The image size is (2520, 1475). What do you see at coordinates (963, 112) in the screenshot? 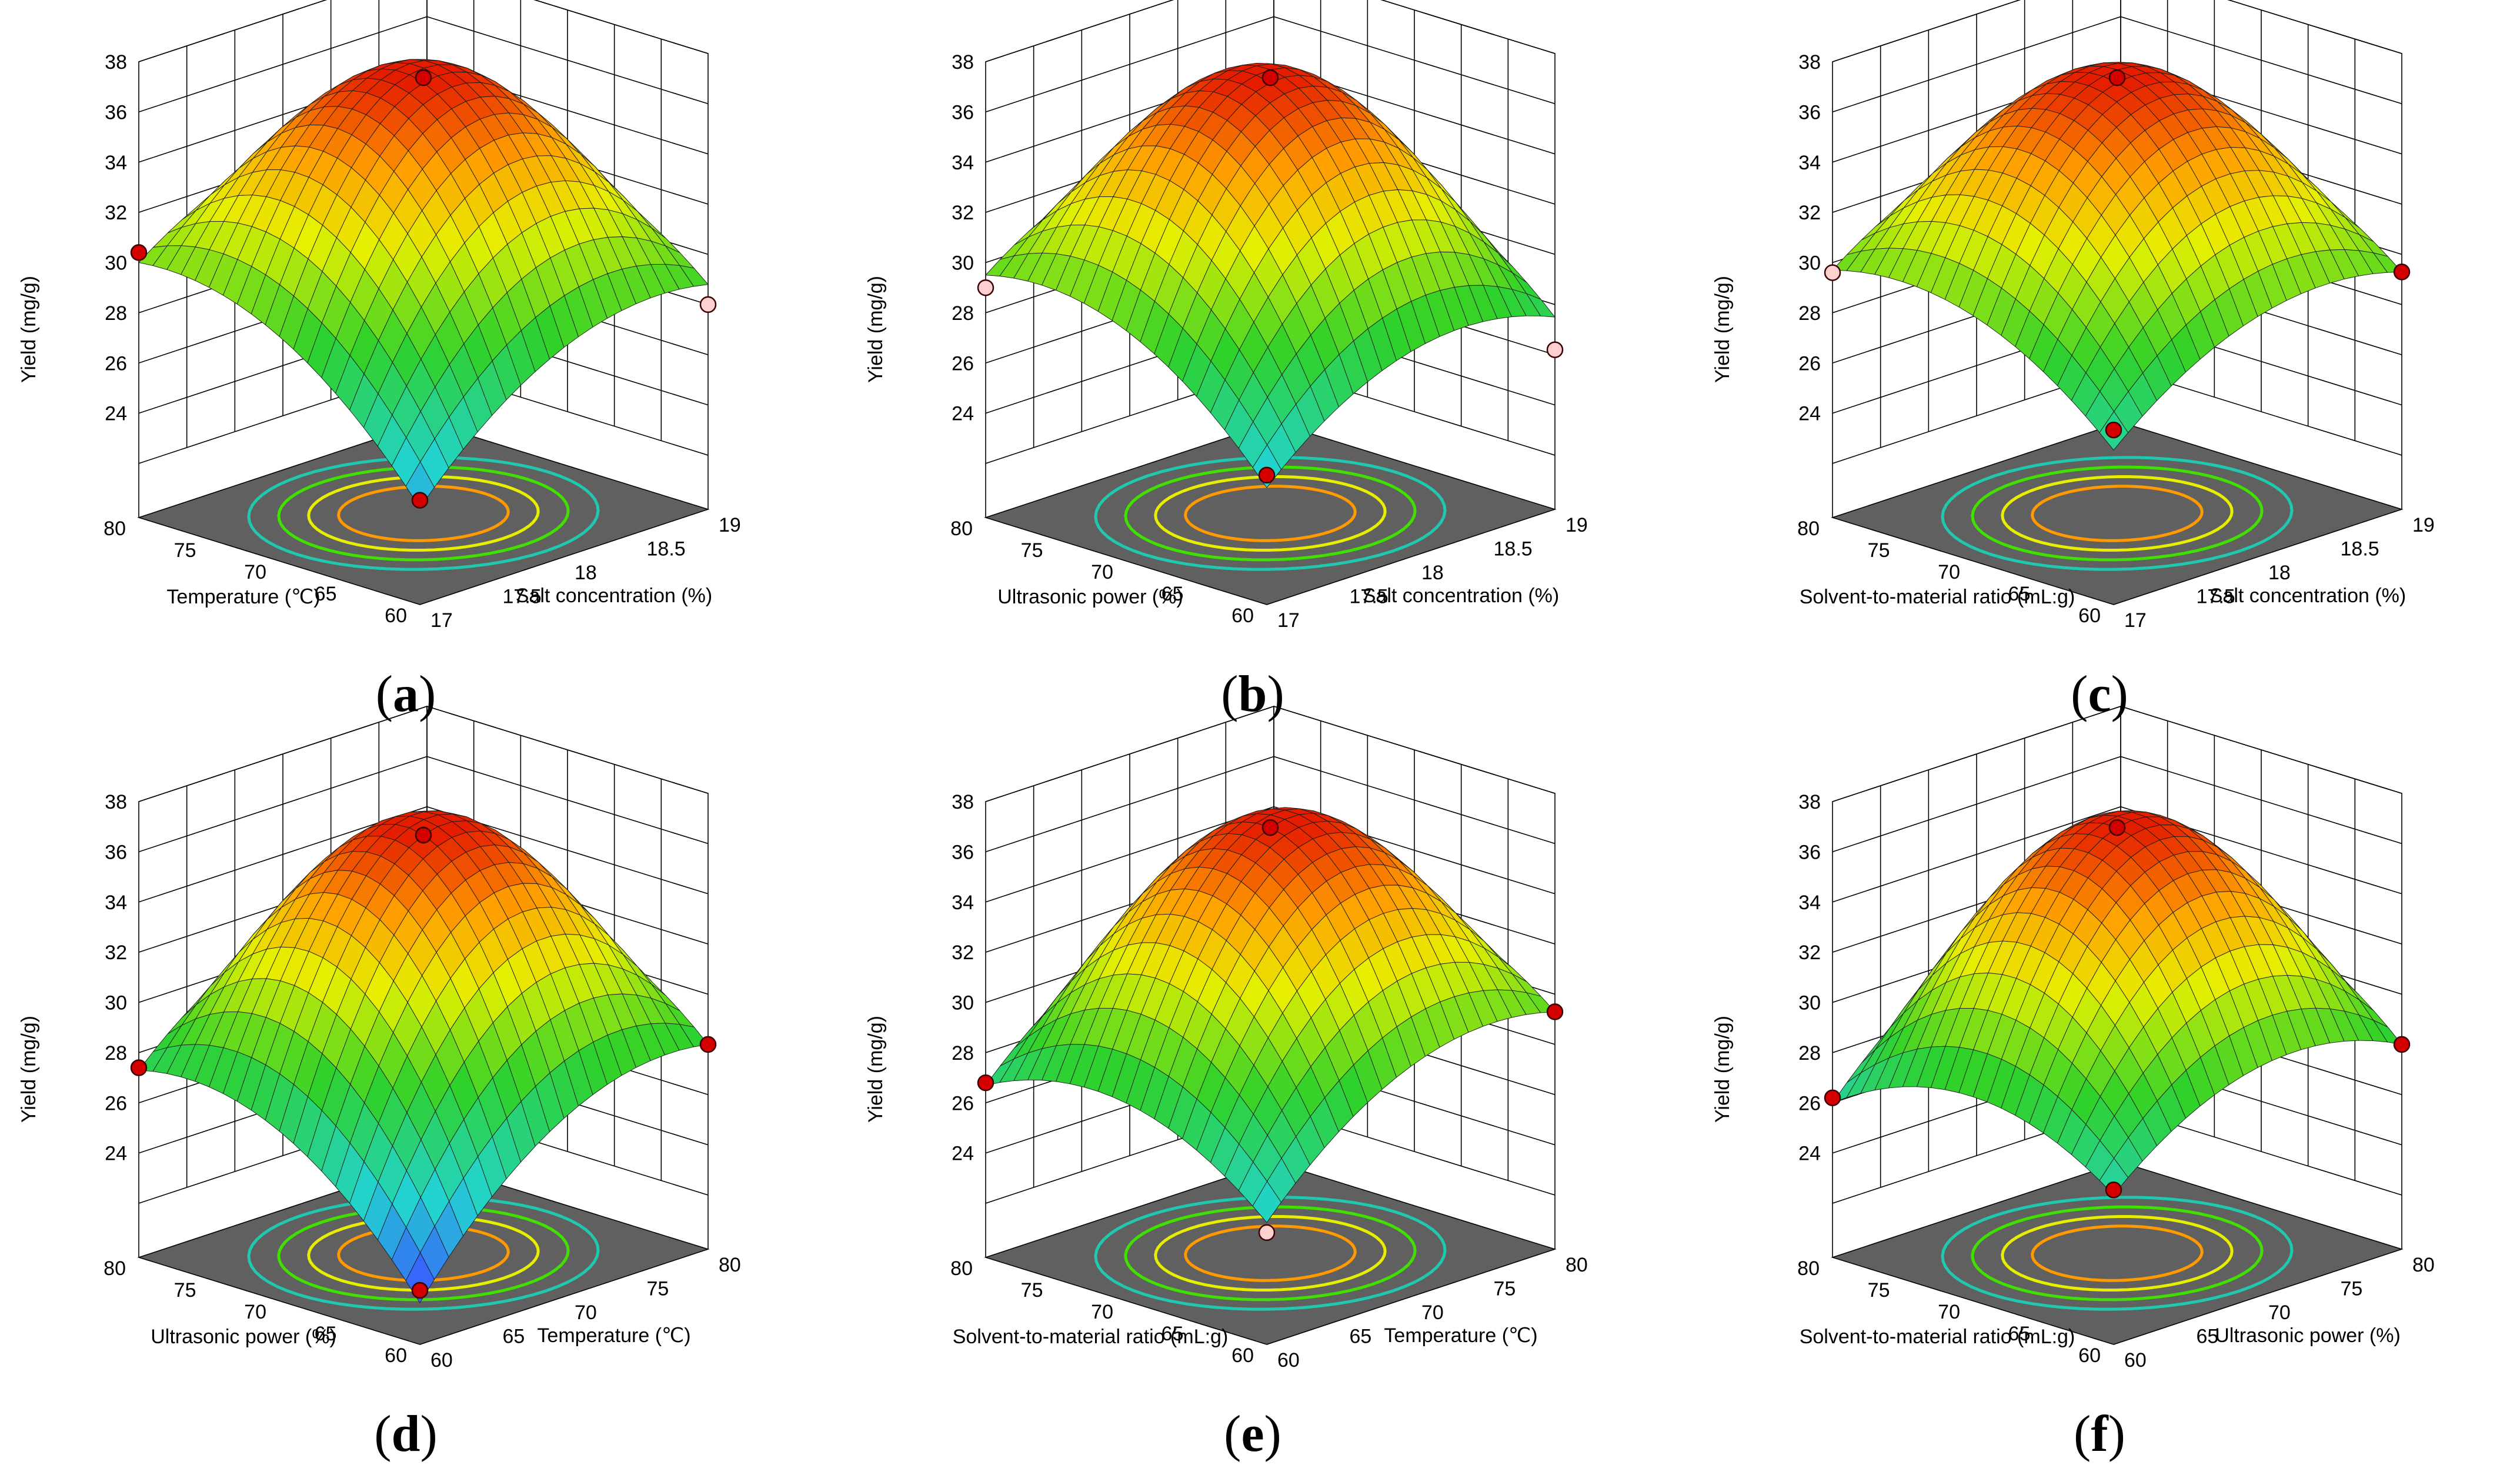
I see `z-tick-label-b: 36` at bounding box center [963, 112].